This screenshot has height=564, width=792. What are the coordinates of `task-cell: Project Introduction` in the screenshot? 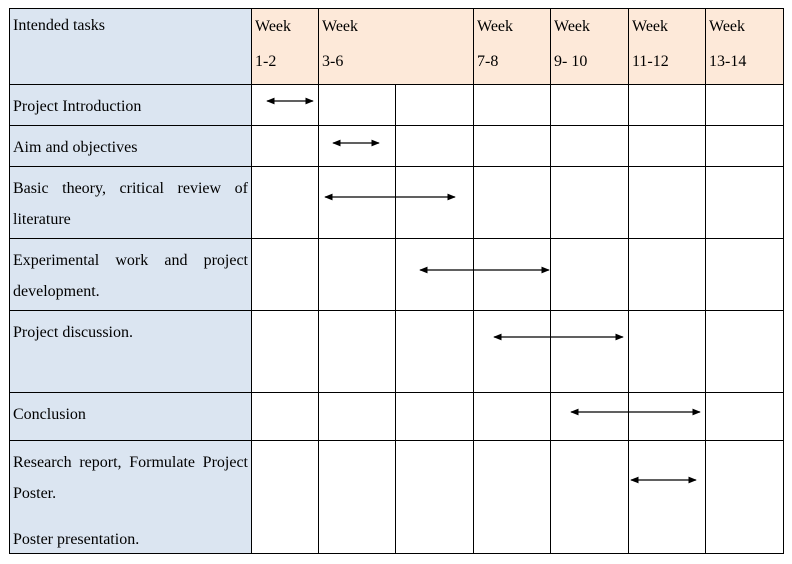 It's located at (130, 105).